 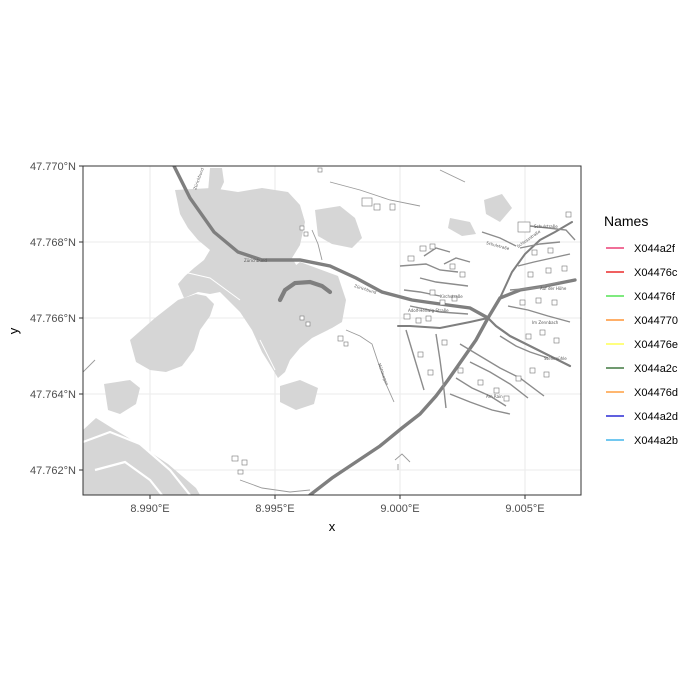 What do you see at coordinates (494, 396) in the screenshot?
I see `svg-text: Am Rain` at bounding box center [494, 396].